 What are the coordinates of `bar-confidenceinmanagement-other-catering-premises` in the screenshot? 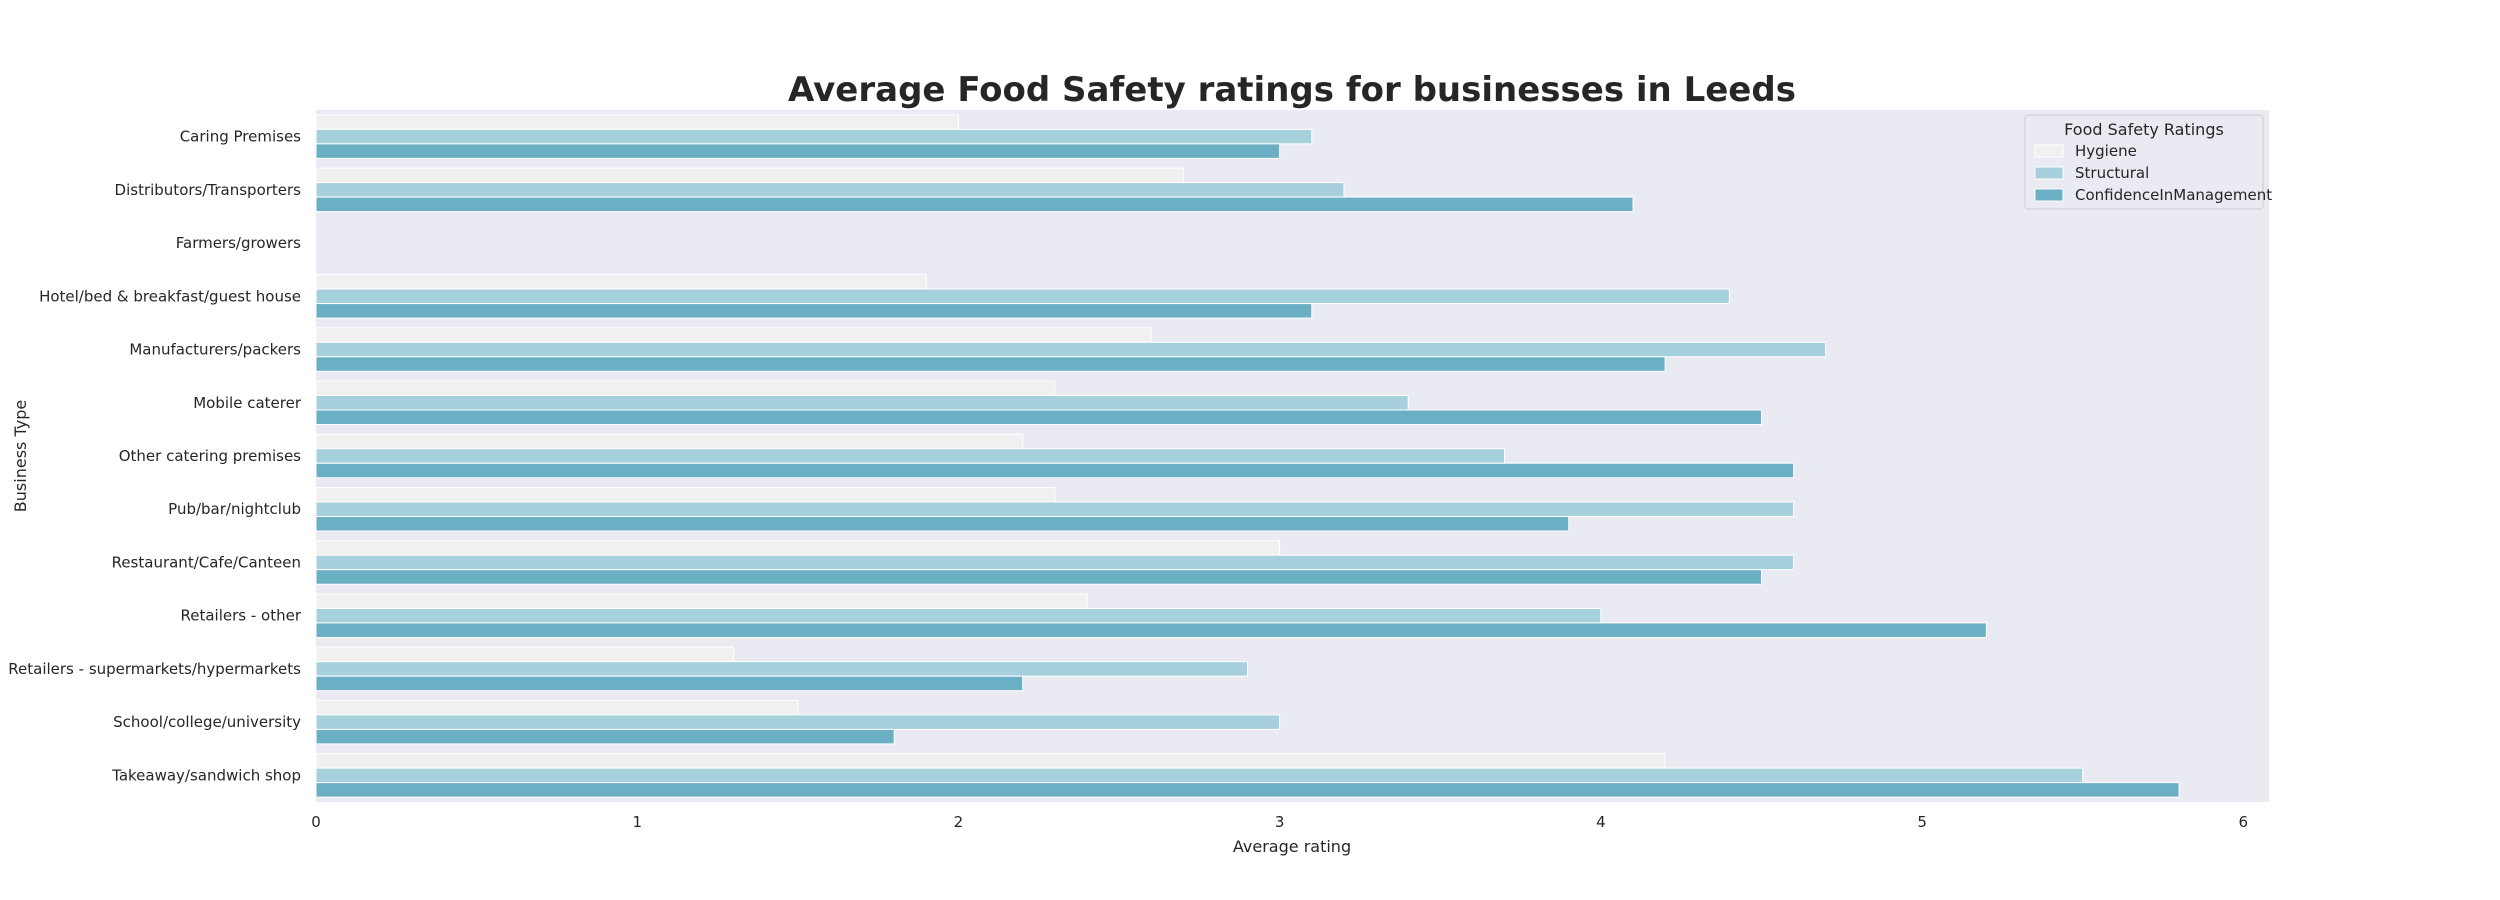 It's located at (1055, 470).